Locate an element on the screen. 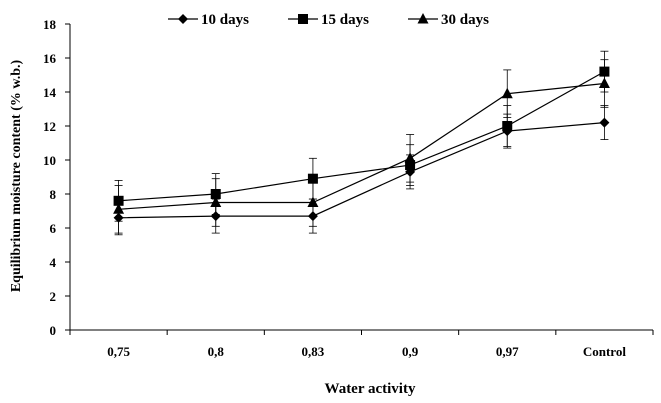 The width and height of the screenshot is (661, 403). legend-label: 30 days is located at coordinates (465, 20).